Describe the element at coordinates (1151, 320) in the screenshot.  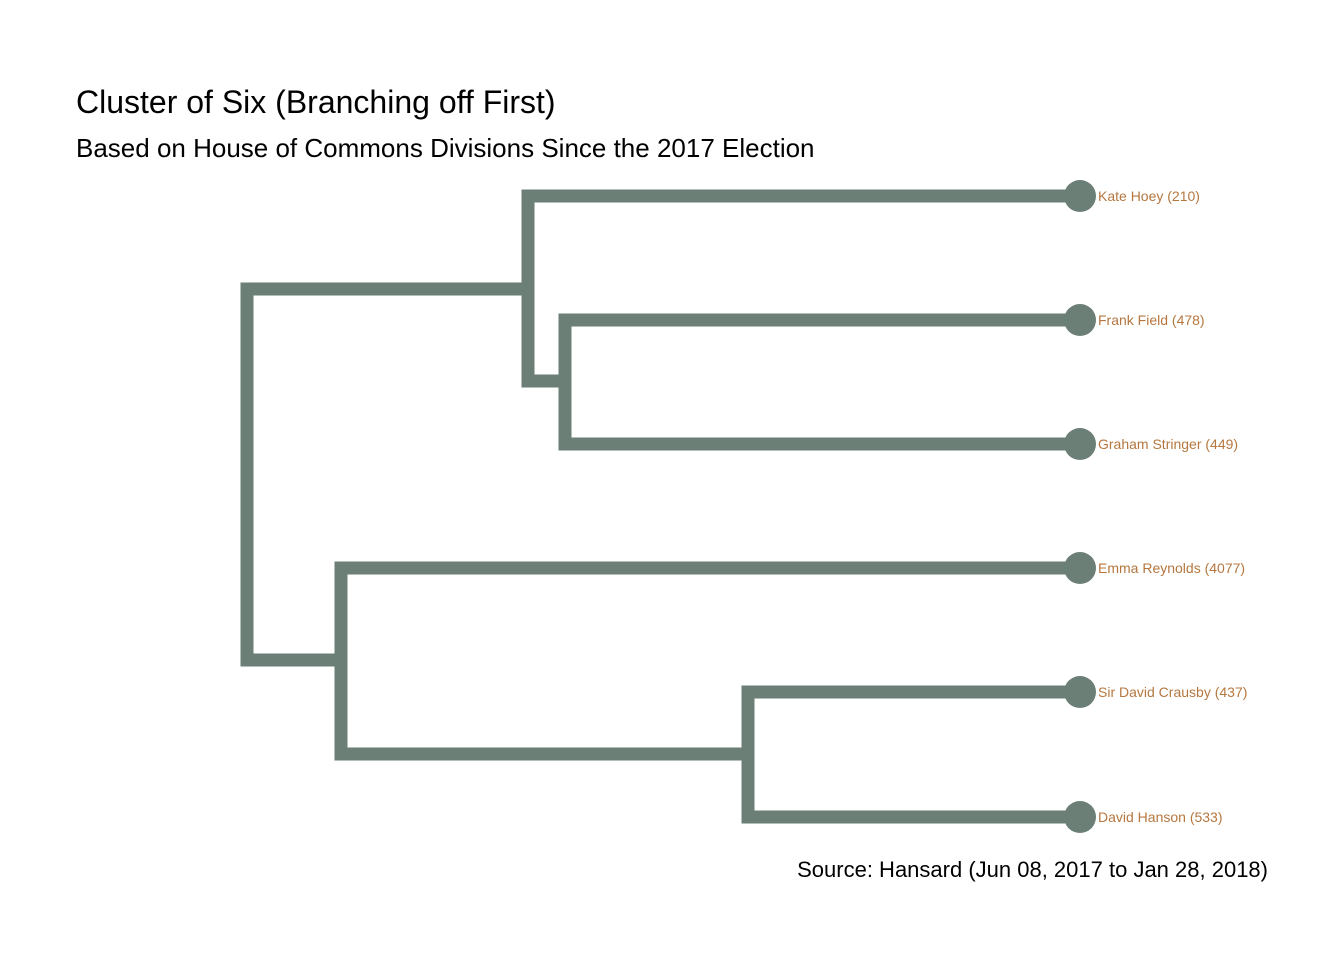
I see `leaf-label-1: Frank Field (478)` at that location.